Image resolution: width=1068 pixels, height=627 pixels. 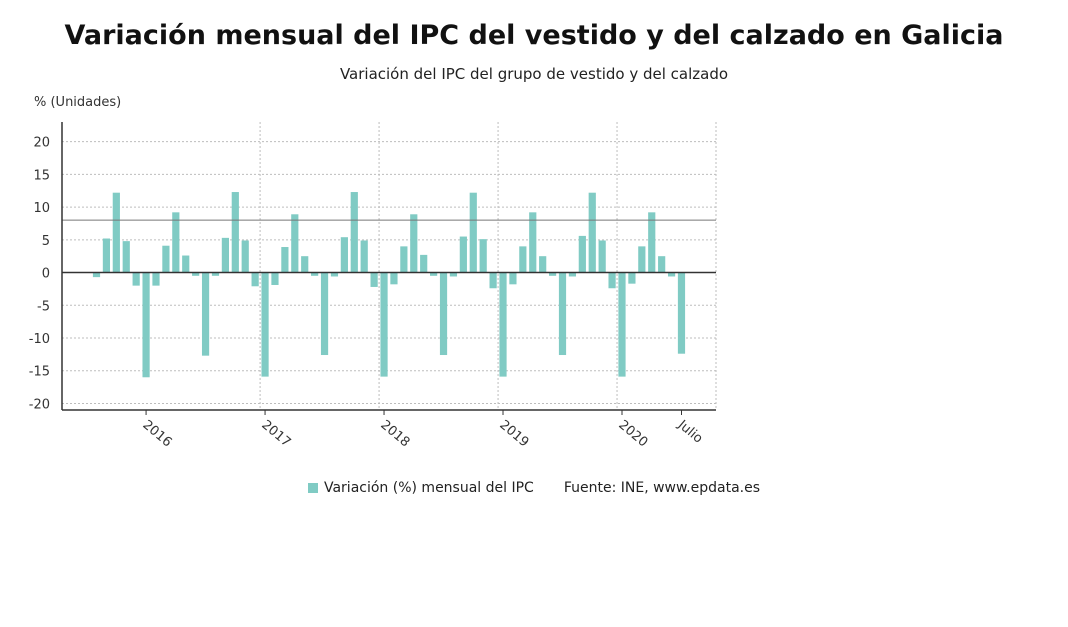 What do you see at coordinates (689, 432) in the screenshot?
I see `x-tick-label: Julio` at bounding box center [689, 432].